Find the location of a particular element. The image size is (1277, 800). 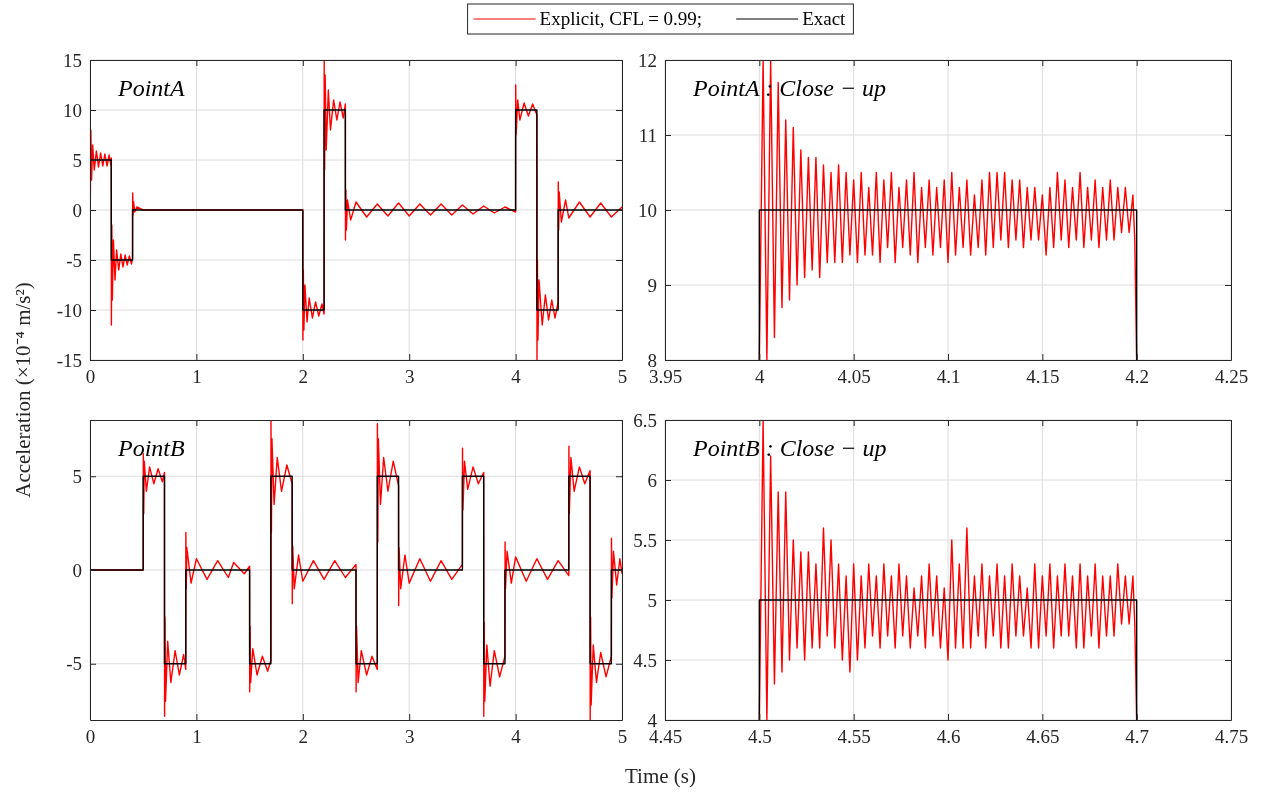

x-tick-label: 4.5 is located at coordinates (759, 737).